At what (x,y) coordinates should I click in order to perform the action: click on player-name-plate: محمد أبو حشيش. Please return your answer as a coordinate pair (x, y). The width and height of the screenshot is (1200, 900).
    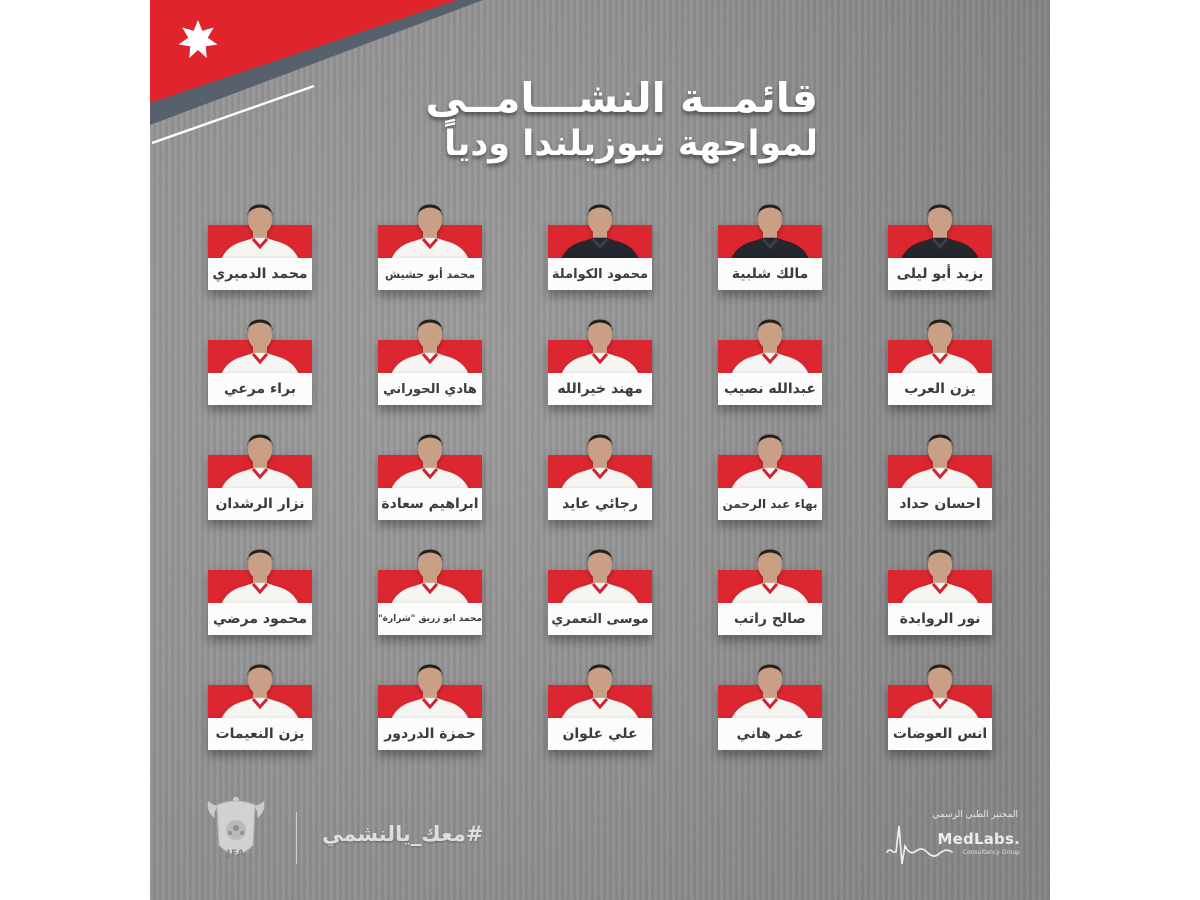
    Looking at the image, I should click on (430, 274).